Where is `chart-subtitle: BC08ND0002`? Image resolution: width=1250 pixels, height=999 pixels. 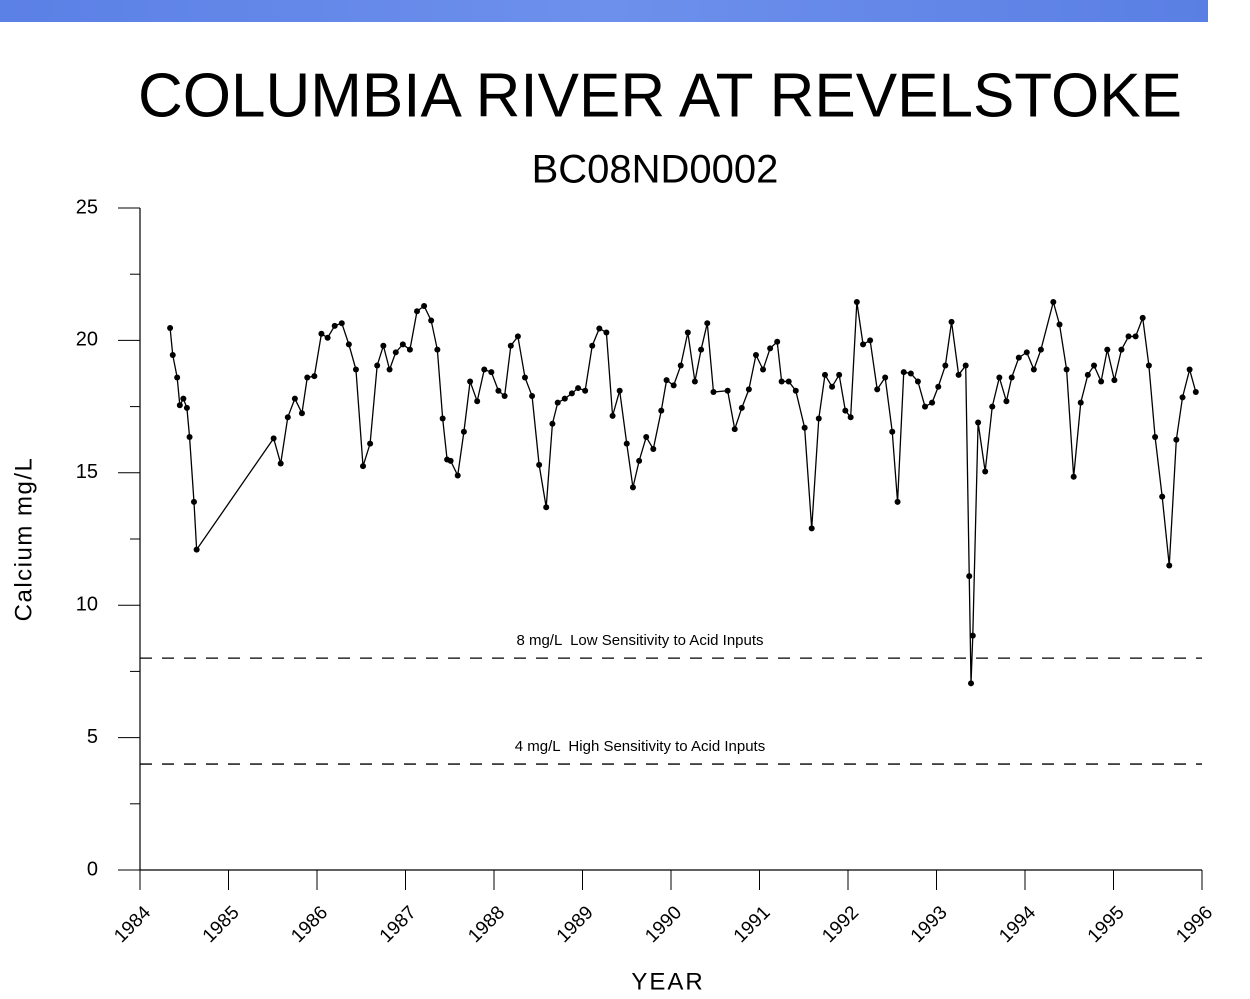 chart-subtitle: BC08ND0002 is located at coordinates (655, 170).